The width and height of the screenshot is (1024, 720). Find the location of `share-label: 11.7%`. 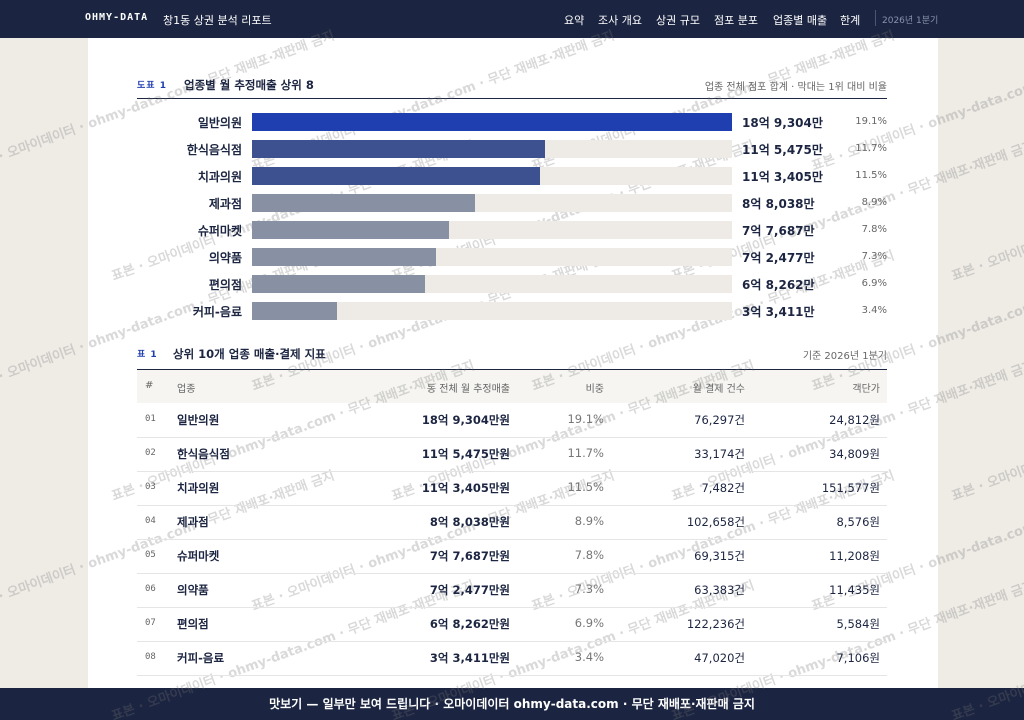

share-label: 11.7% is located at coordinates (871, 148).